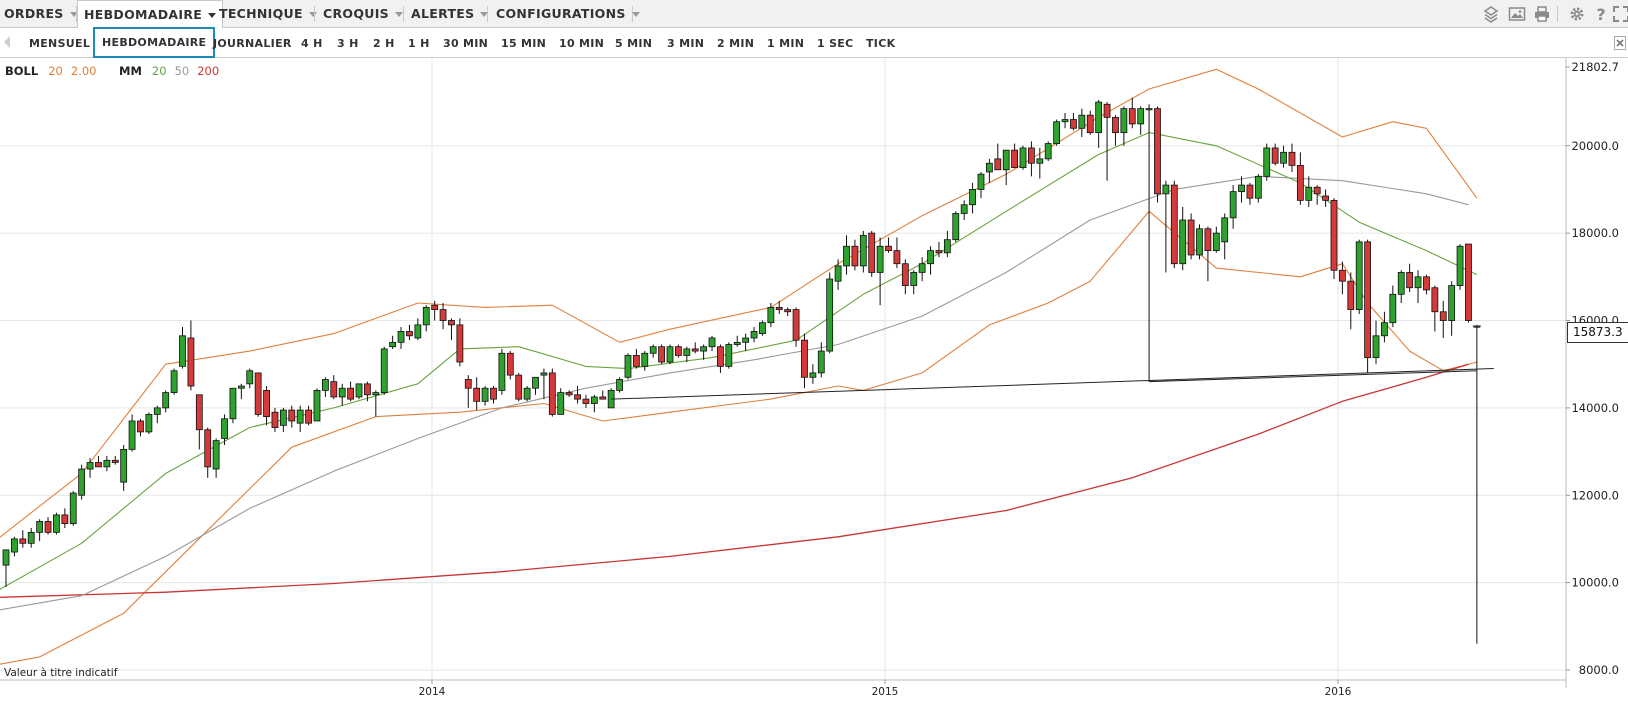  What do you see at coordinates (686, 43) in the screenshot?
I see `timeframe-3-min: 3 MIN` at bounding box center [686, 43].